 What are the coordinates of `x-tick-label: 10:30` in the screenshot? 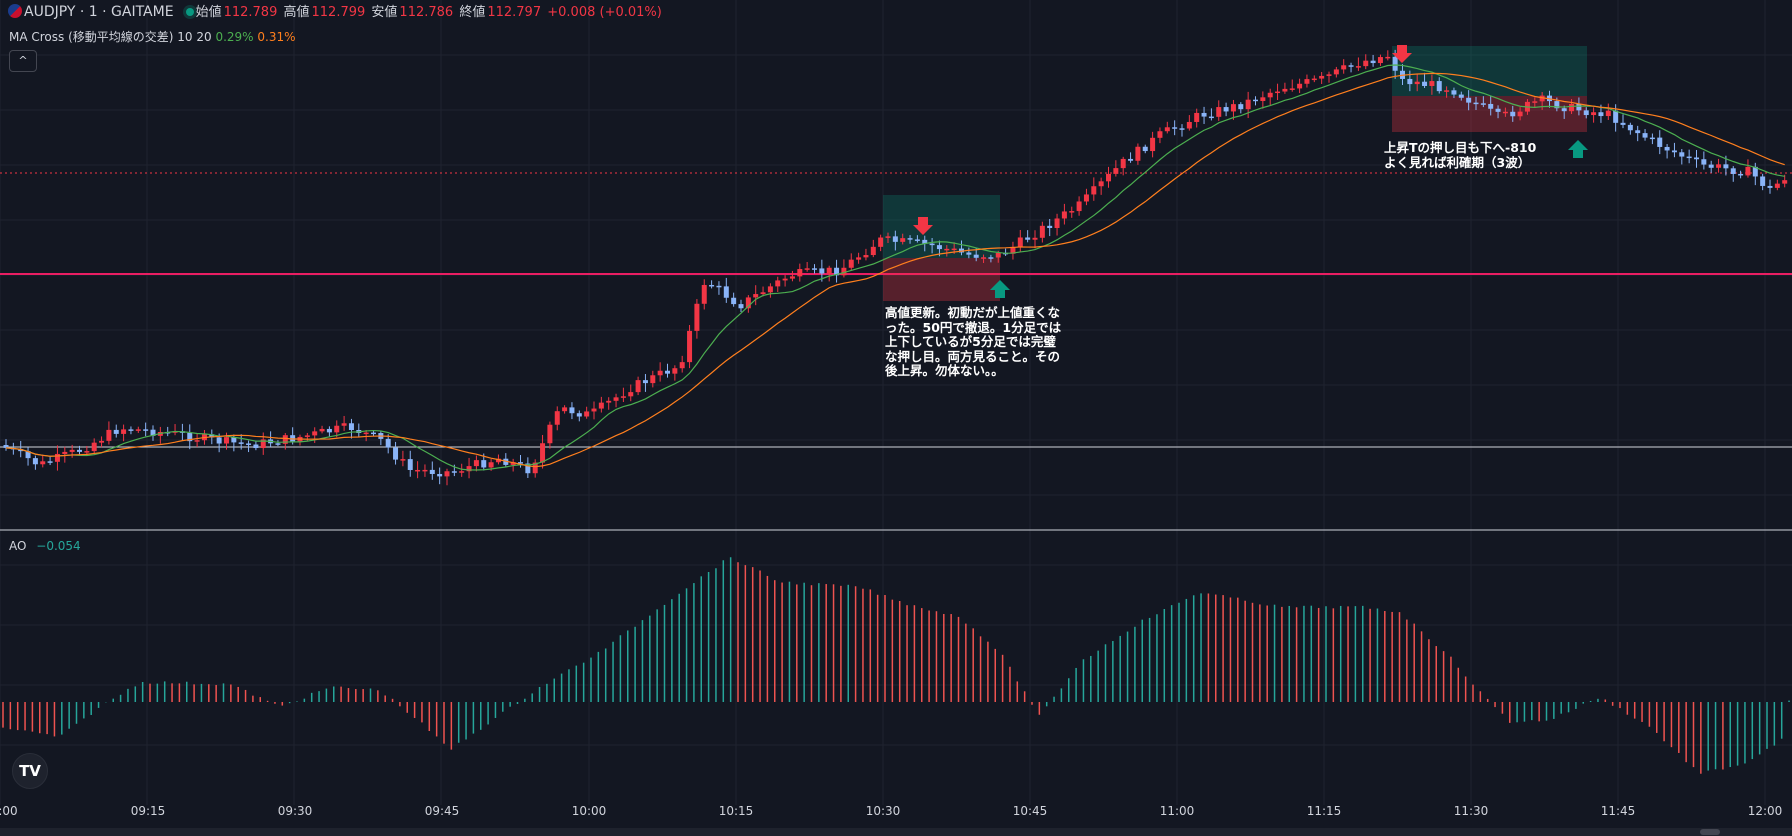 It's located at (883, 811).